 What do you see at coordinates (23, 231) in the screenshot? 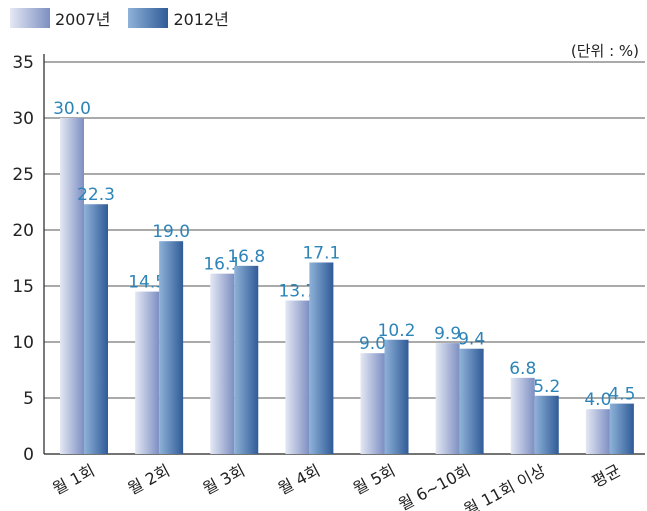
I see `y-tick-label-20: 20` at bounding box center [23, 231].